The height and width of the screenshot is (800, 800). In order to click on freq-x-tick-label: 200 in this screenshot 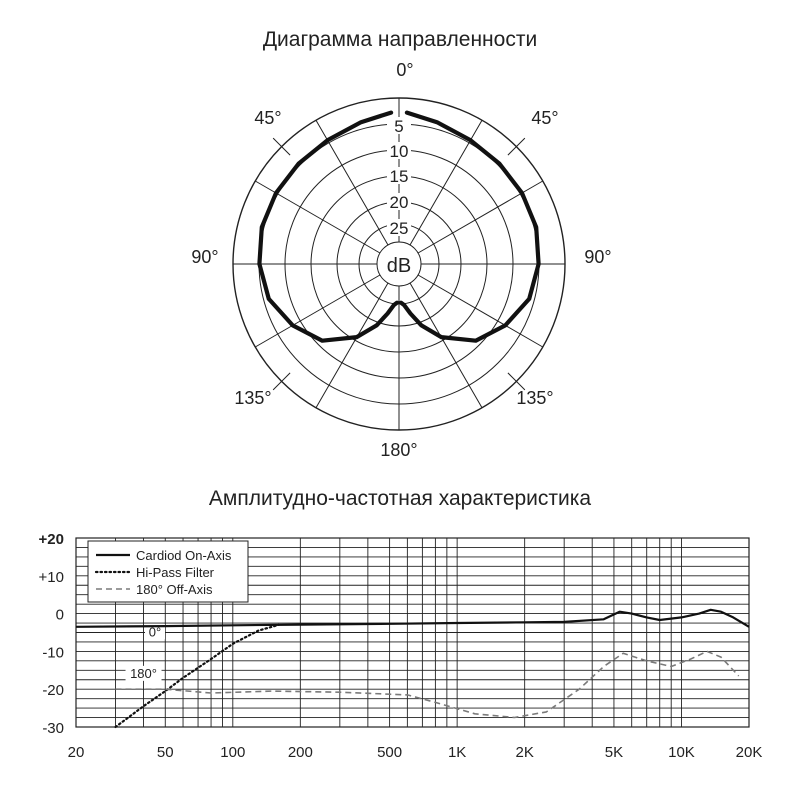, I will do `click(300, 752)`.